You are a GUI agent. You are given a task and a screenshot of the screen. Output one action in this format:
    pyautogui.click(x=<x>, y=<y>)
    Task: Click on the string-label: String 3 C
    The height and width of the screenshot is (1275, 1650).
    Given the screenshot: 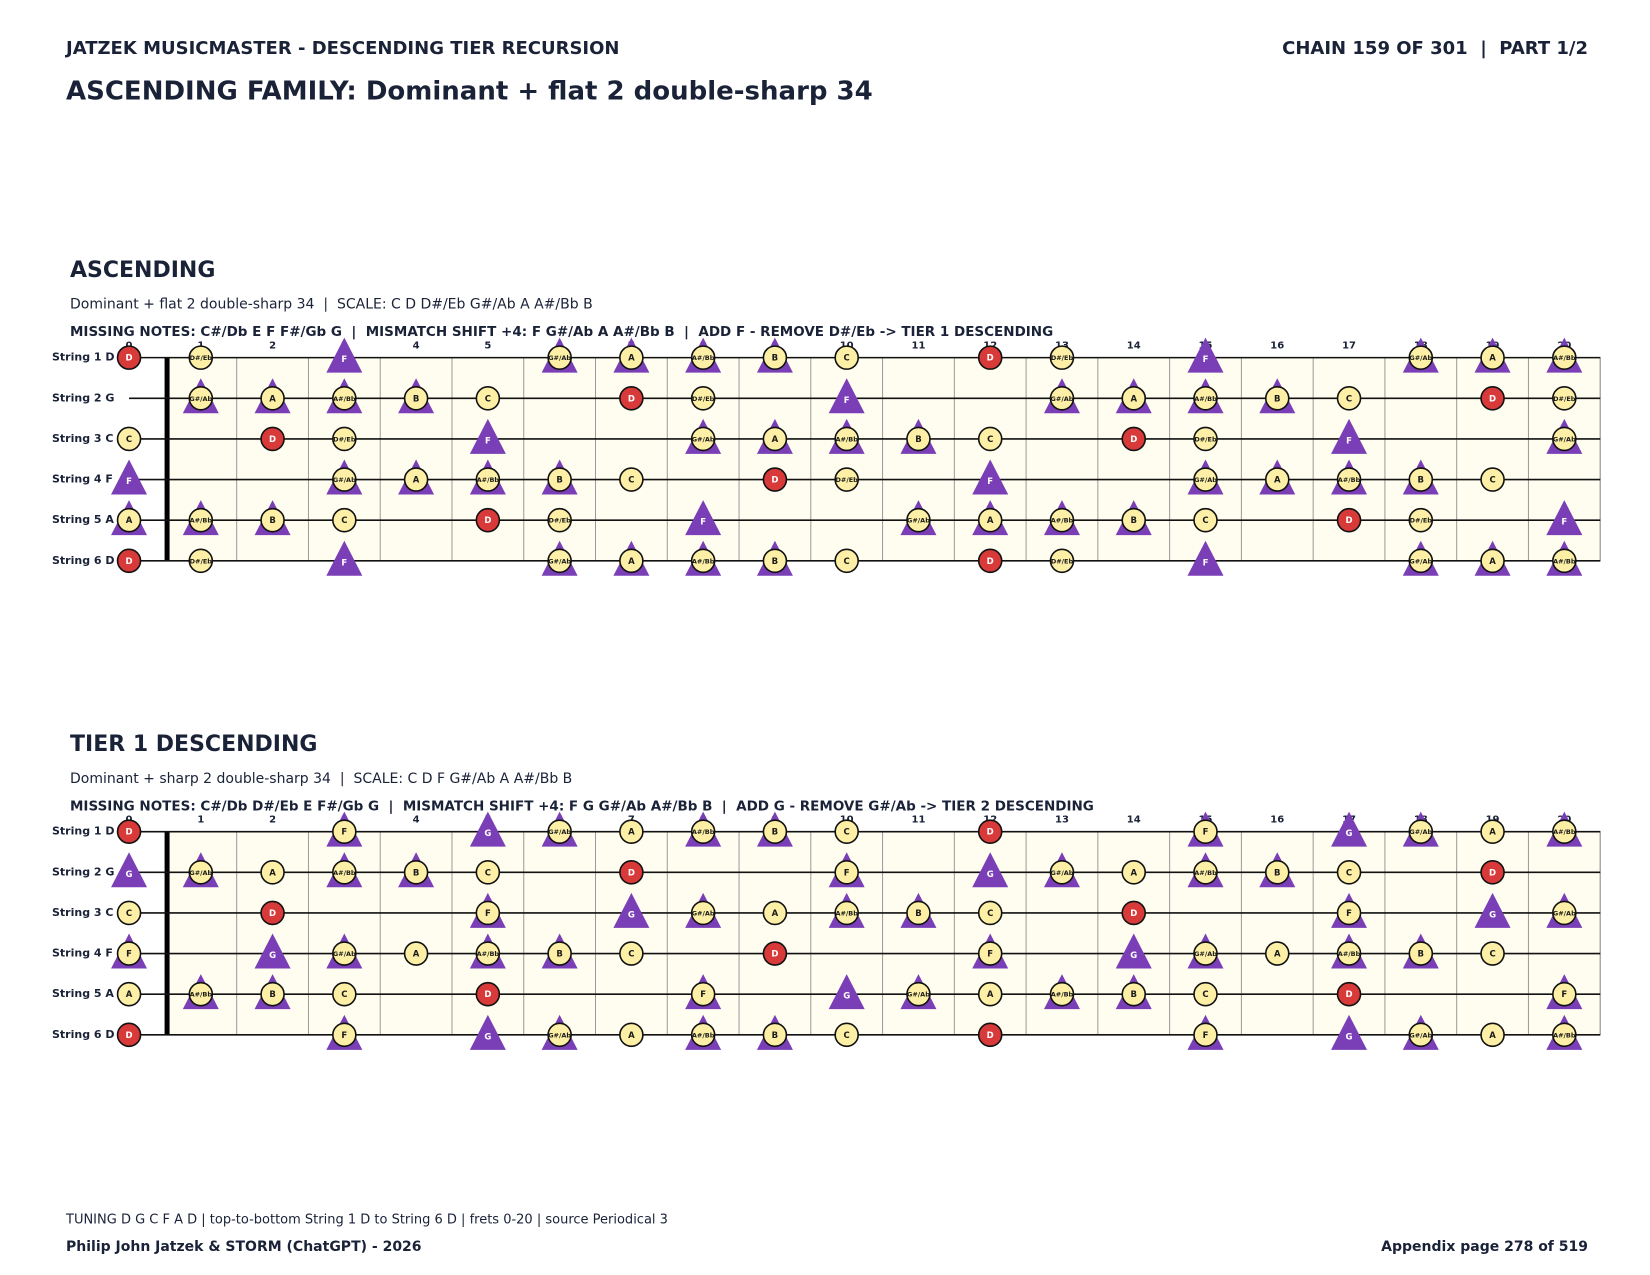 What is the action you would take?
    pyautogui.click(x=82, y=438)
    